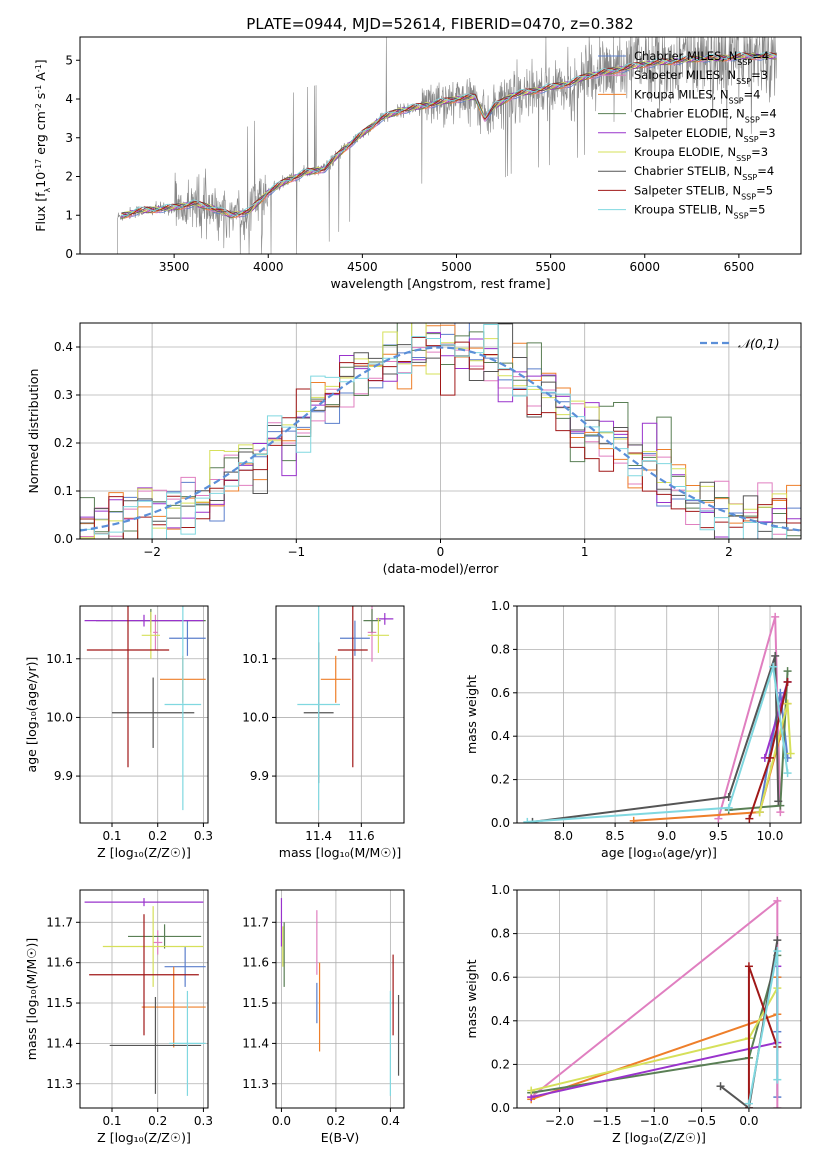  Describe the element at coordinates (165, 936) in the screenshot. I see `errorbar-chabrier-elodie` at that location.